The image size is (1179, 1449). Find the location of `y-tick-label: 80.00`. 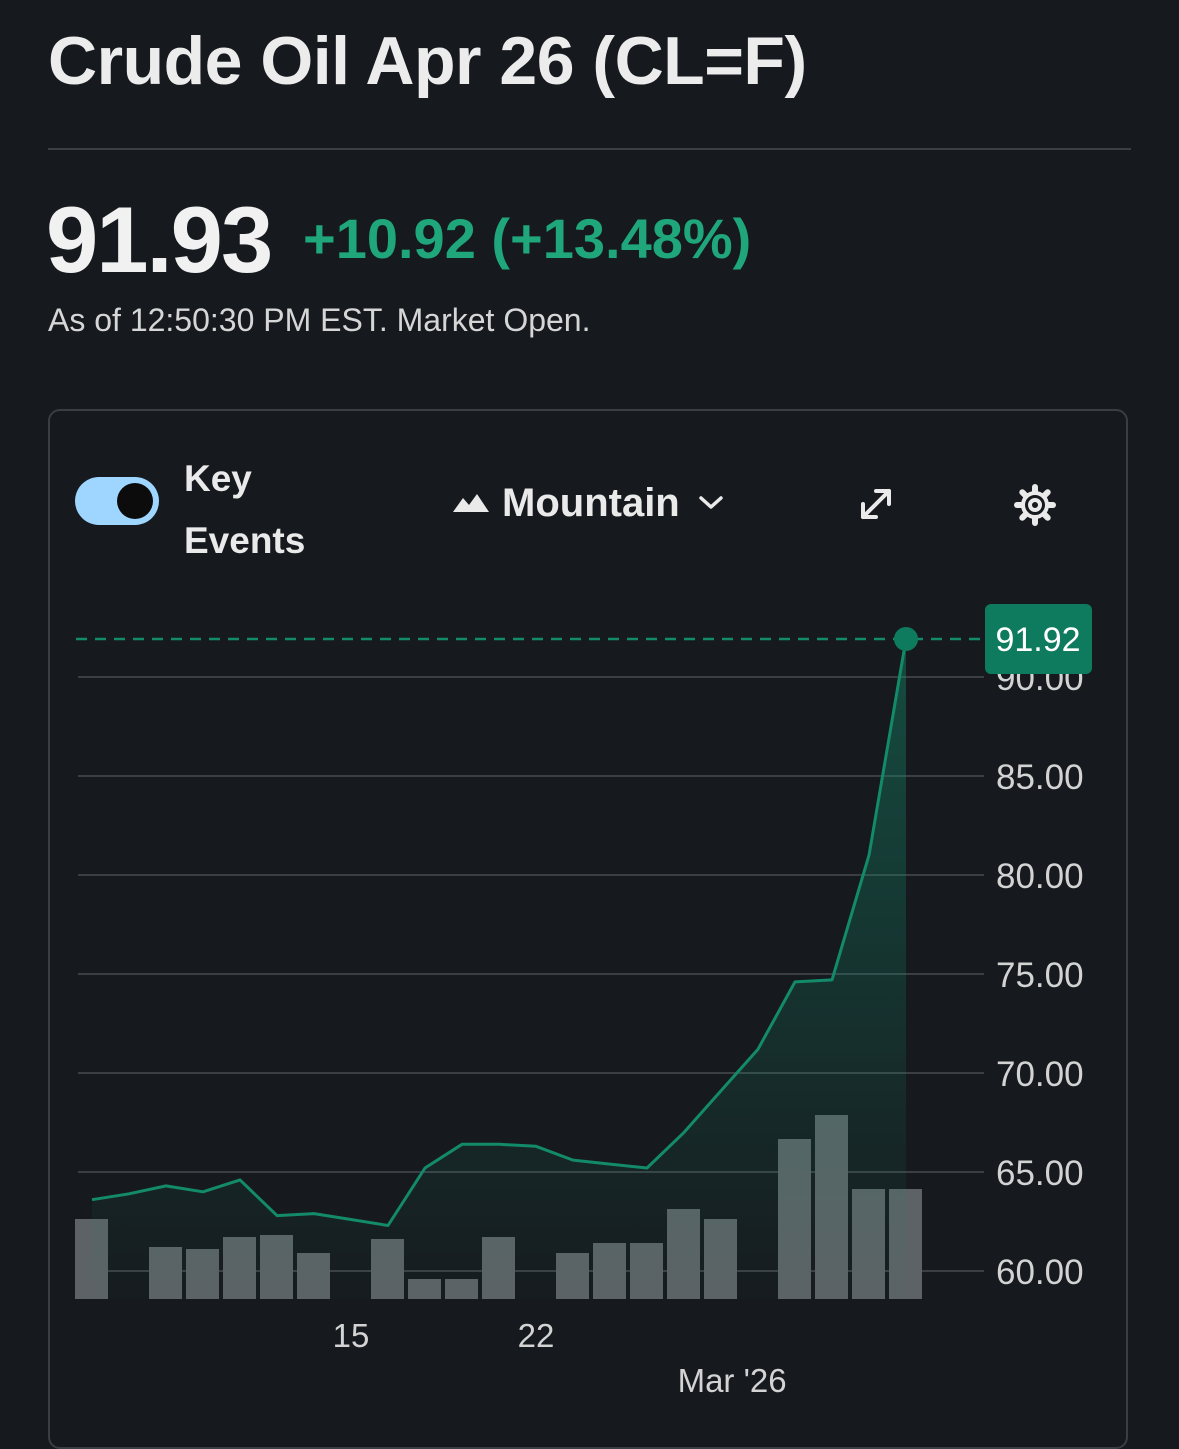

y-tick-label: 80.00 is located at coordinates (1040, 876).